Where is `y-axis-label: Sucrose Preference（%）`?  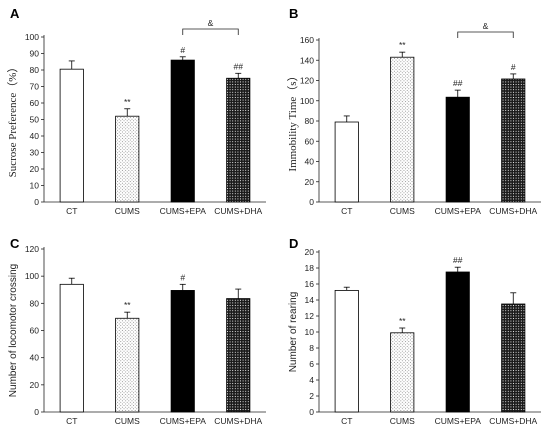 y-axis-label: Sucrose Preference（%） is located at coordinates (12, 120).